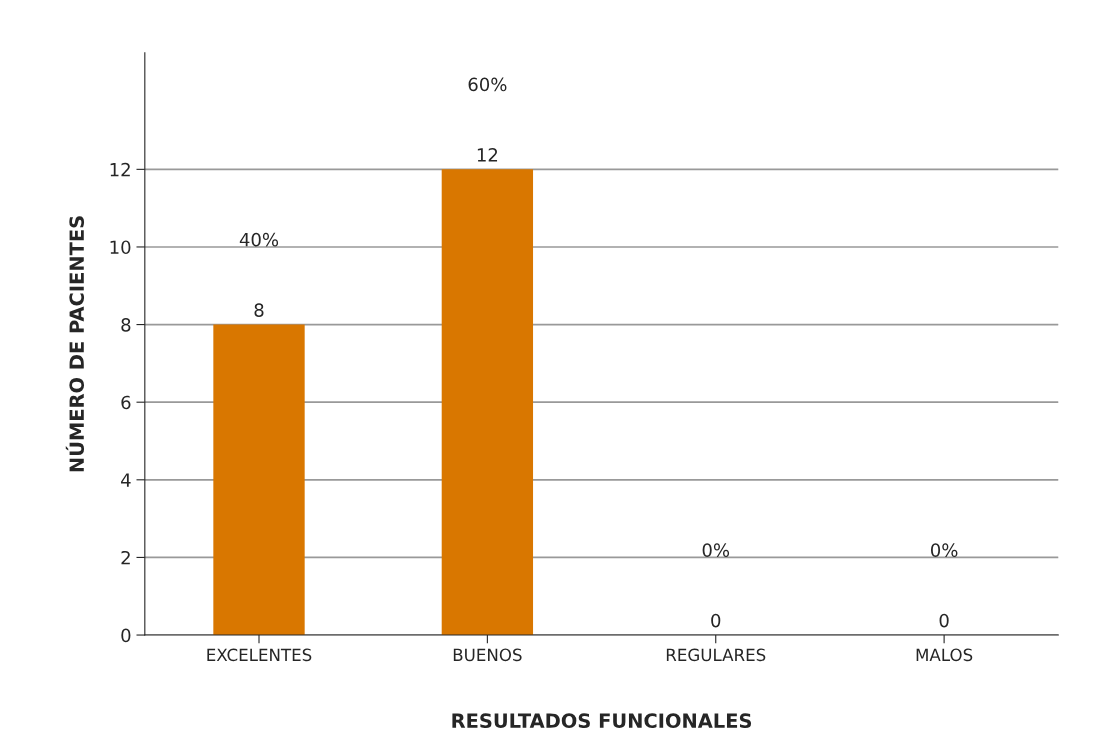 This screenshot has height=756, width=1114. What do you see at coordinates (120, 169) in the screenshot?
I see `y-tick-label: 12` at bounding box center [120, 169].